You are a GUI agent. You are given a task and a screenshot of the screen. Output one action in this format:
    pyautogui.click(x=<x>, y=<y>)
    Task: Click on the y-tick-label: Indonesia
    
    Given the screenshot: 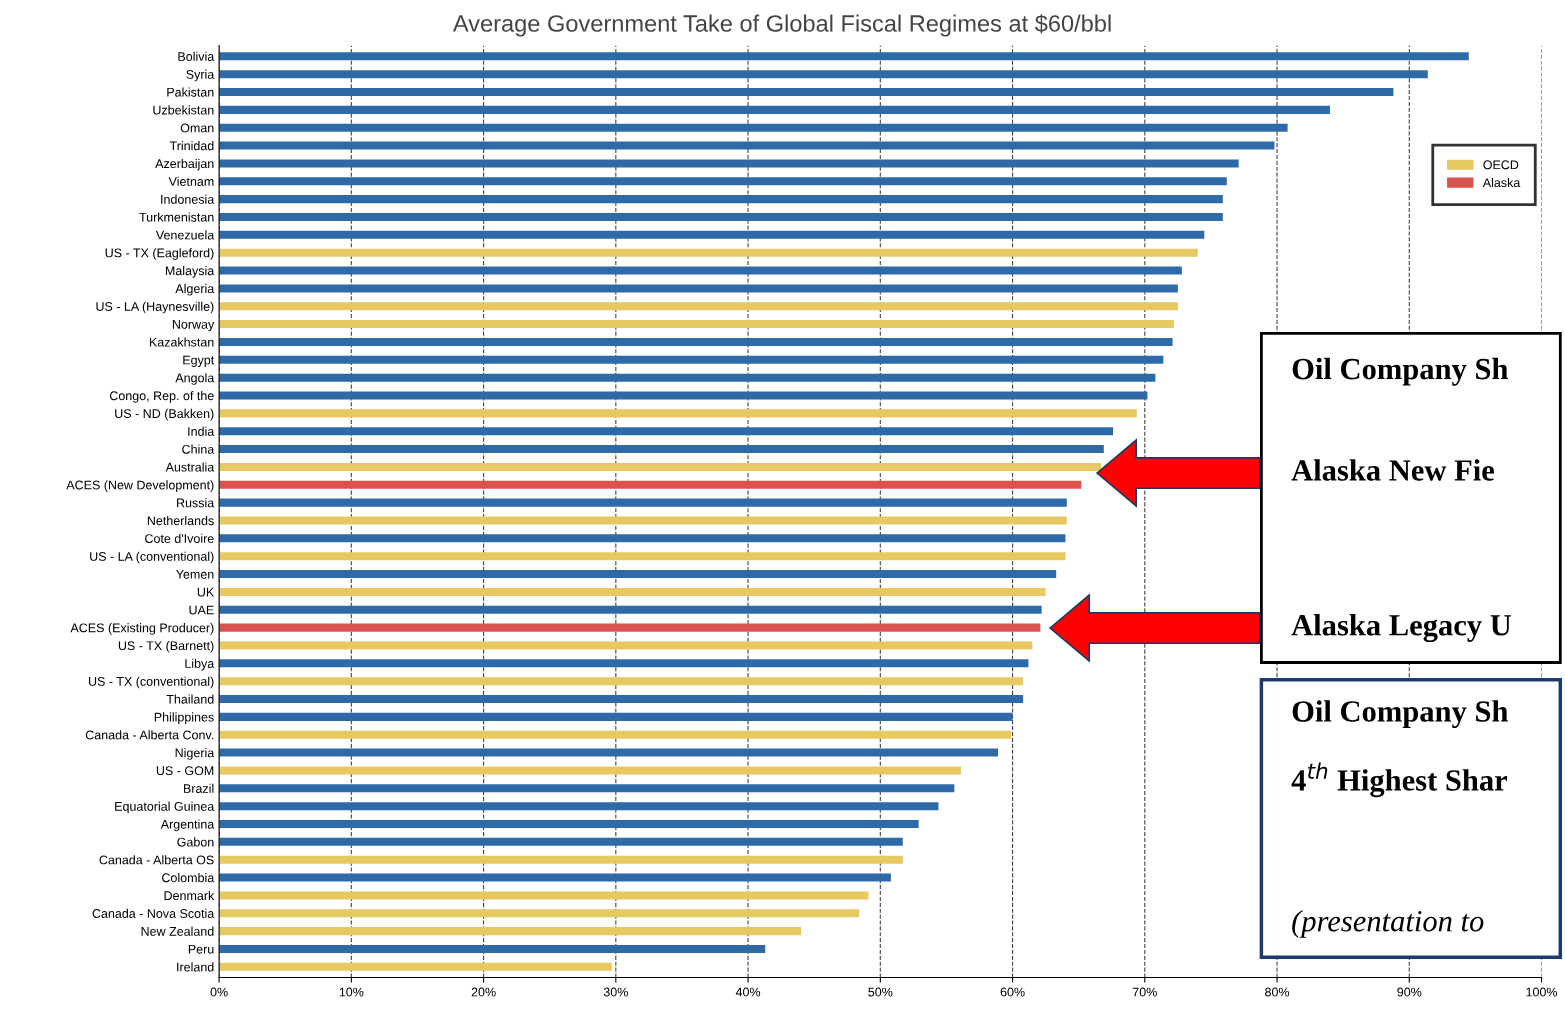 What is the action you would take?
    pyautogui.click(x=188, y=199)
    